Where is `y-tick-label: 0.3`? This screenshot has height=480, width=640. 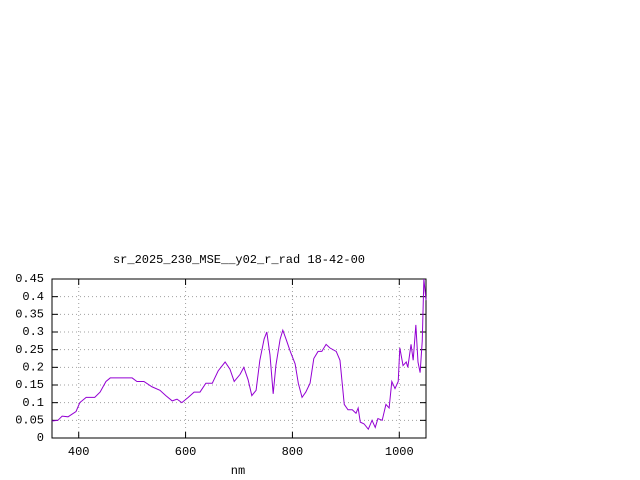
y-tick-label: 0.3 is located at coordinates (33, 332).